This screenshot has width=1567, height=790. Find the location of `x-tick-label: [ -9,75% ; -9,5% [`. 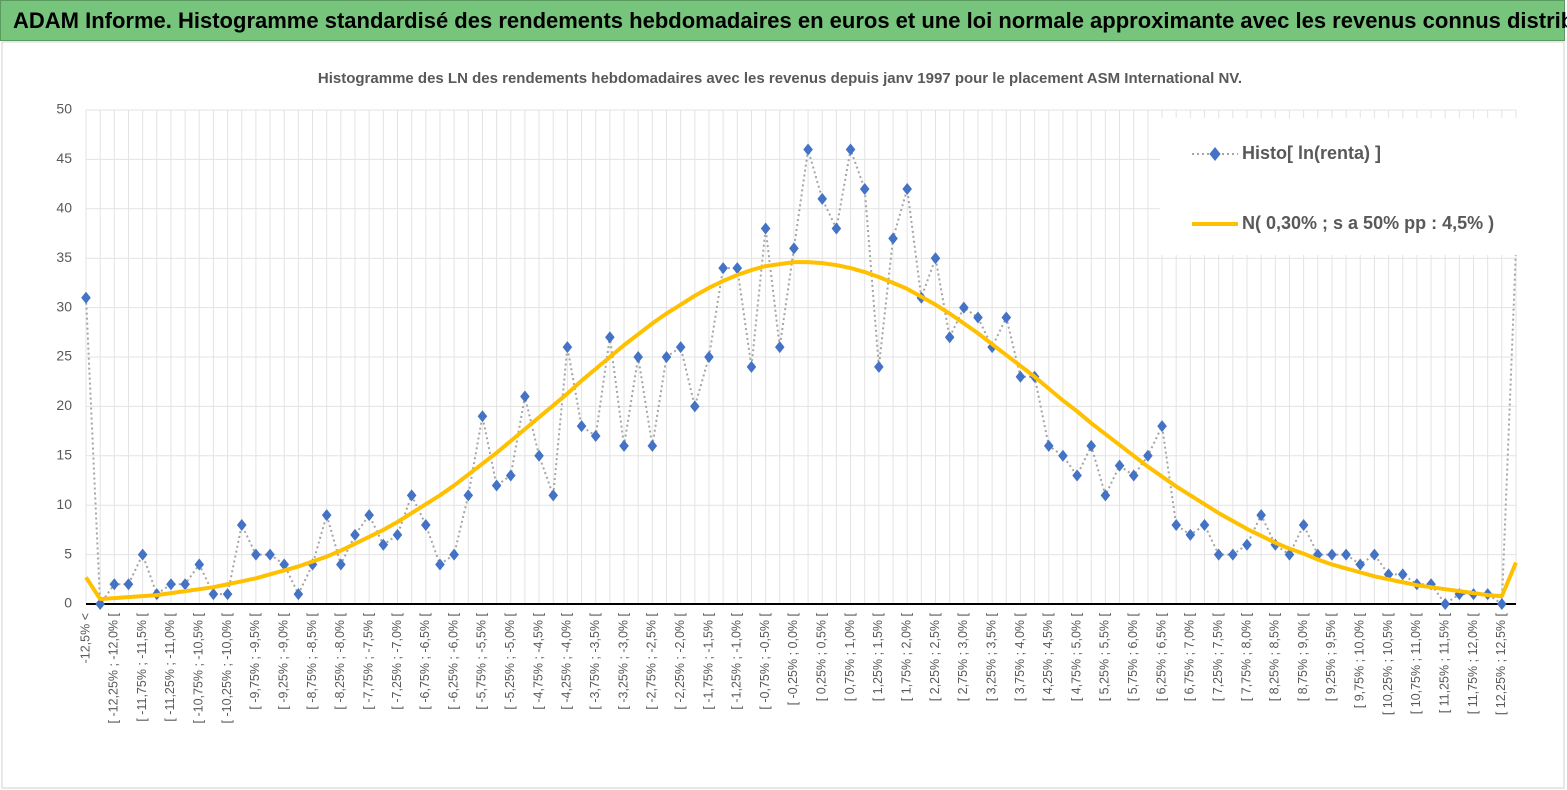

x-tick-label: [ -9,75% ; -9,5% [ is located at coordinates (255, 660).